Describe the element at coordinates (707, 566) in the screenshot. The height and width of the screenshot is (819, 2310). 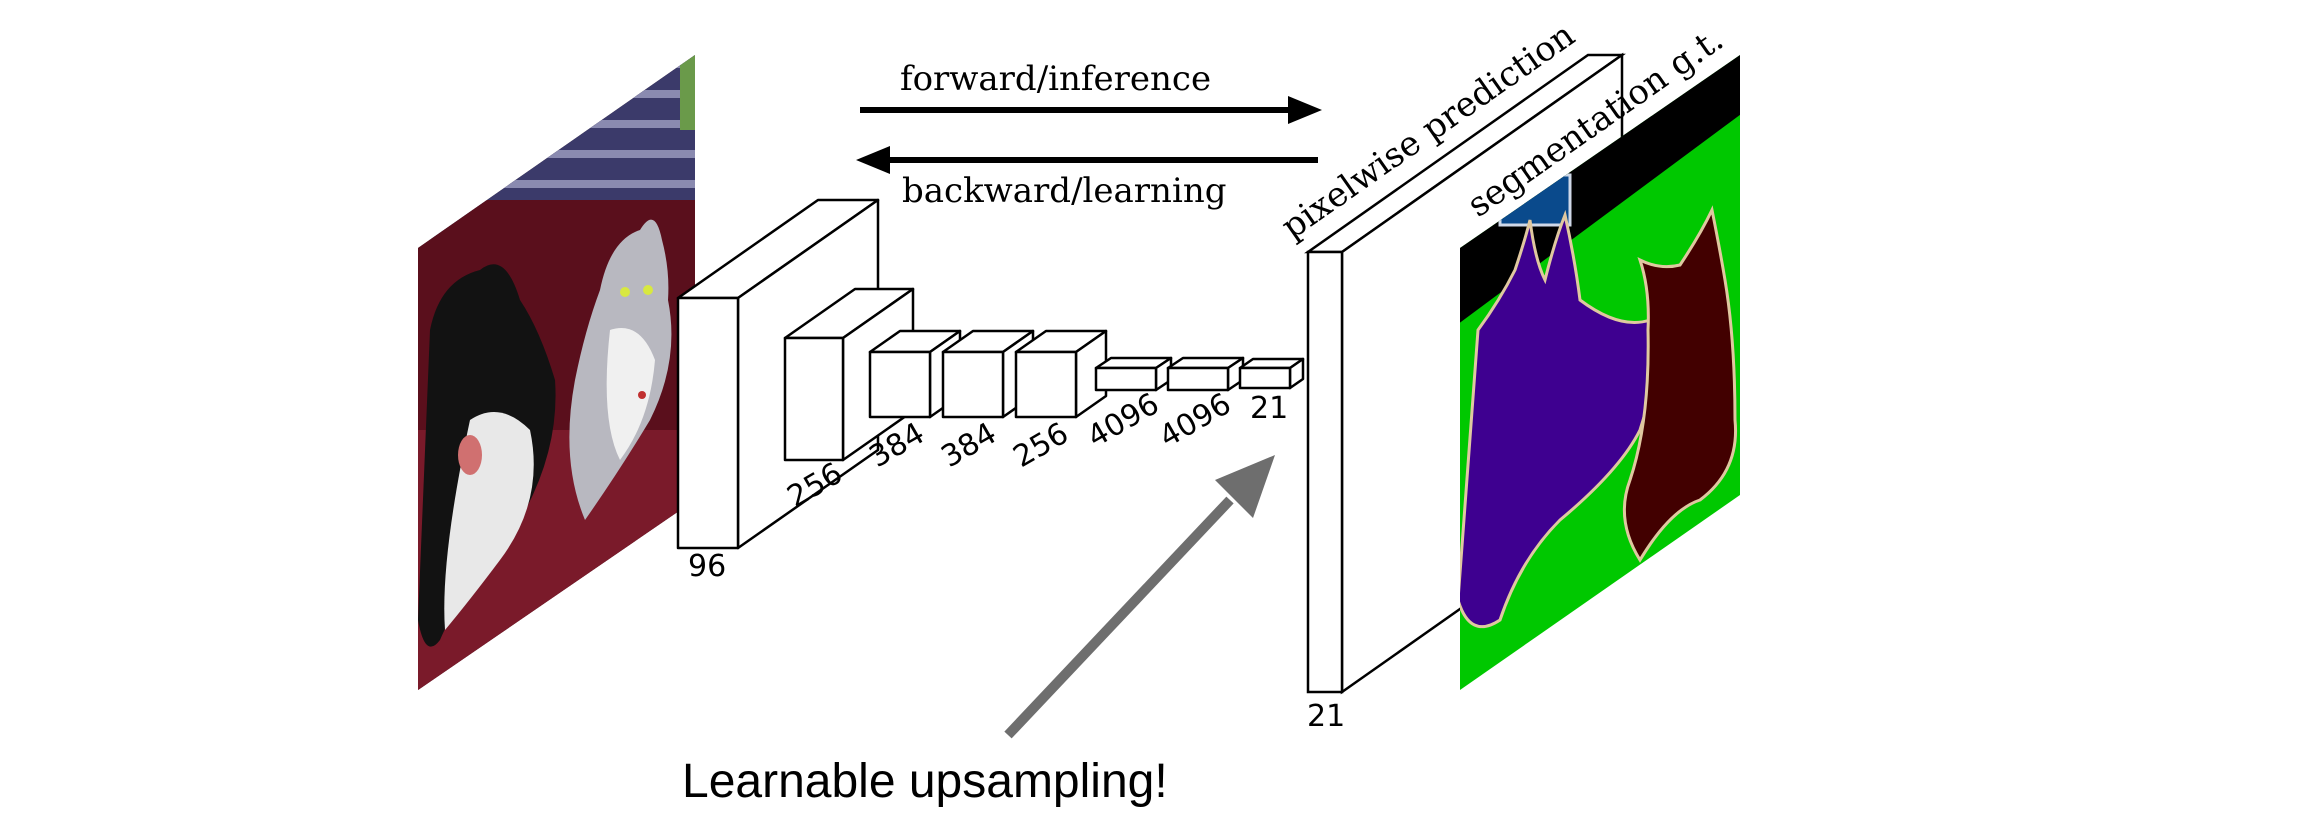
I see `layer-label-96: 96` at that location.